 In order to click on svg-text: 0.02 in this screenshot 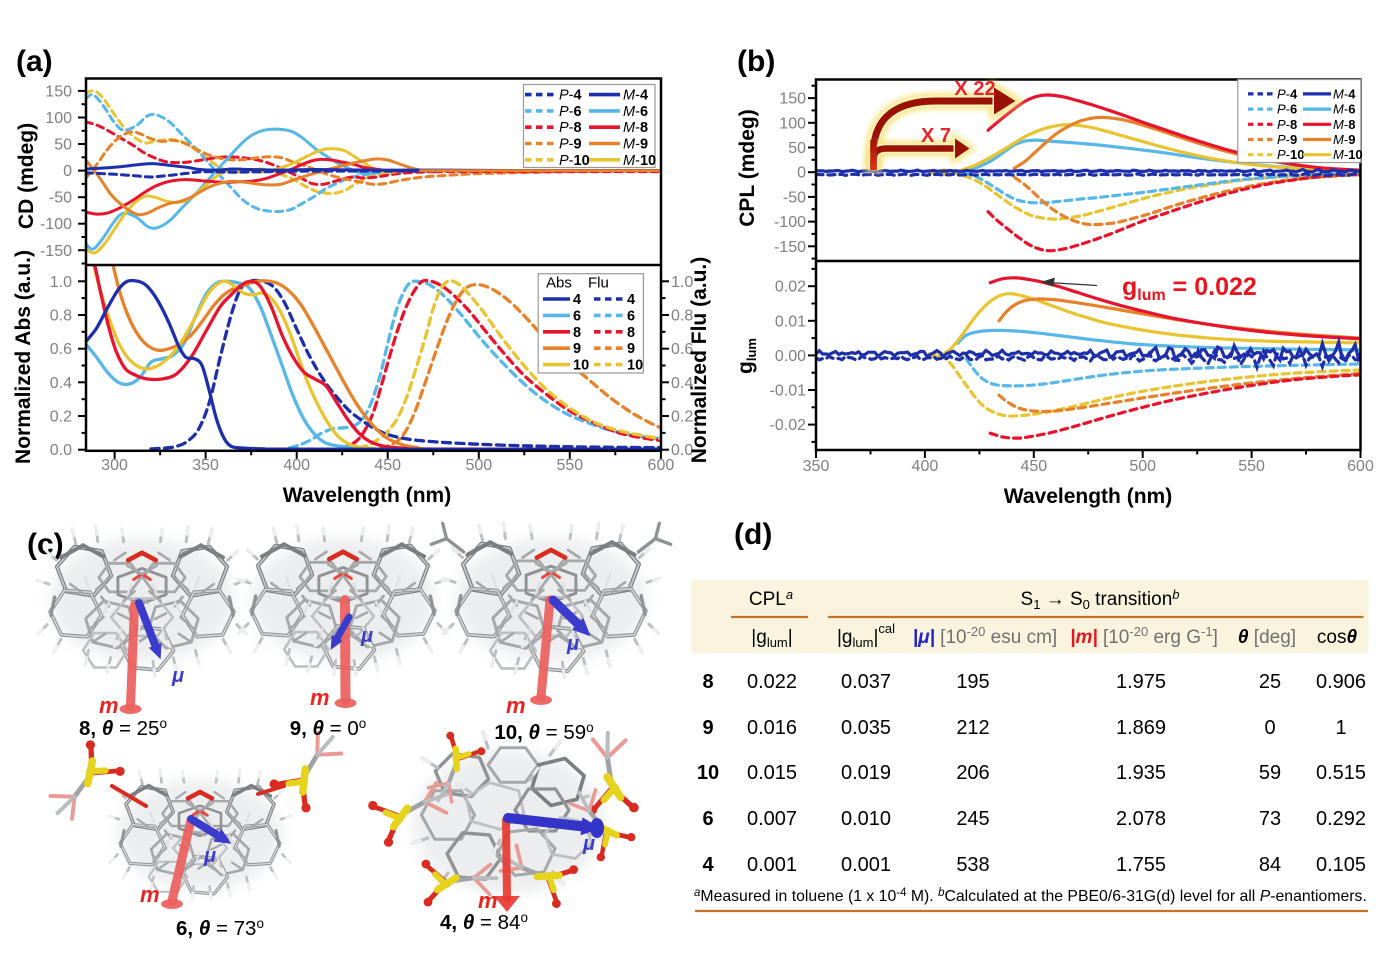, I will do `click(790, 287)`.